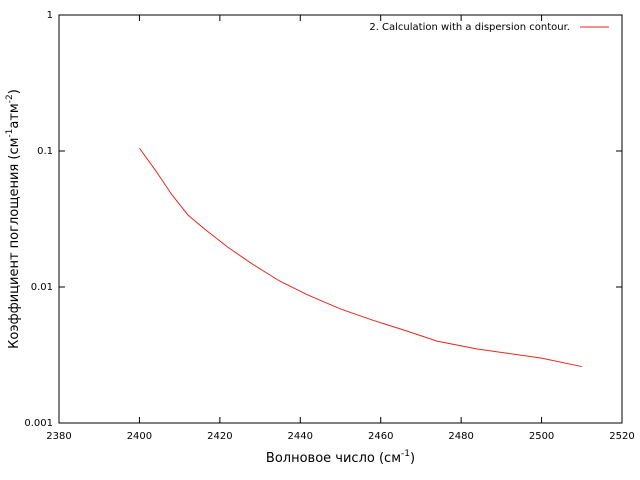 This screenshot has height=480, width=640. I want to click on y-tick-label: 0.001, so click(38, 423).